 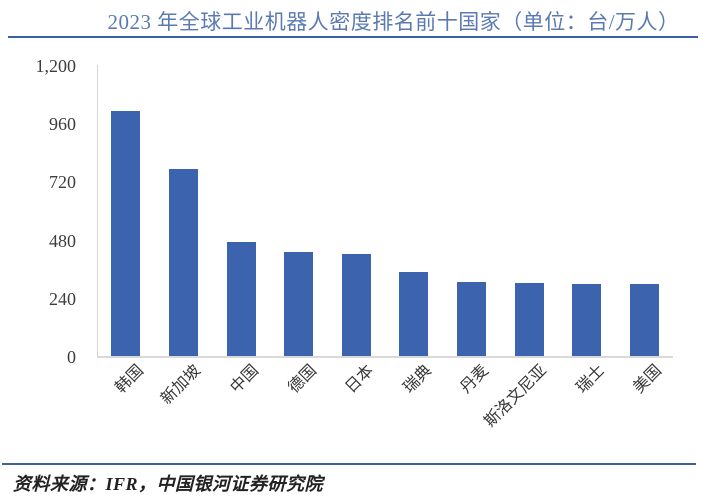 What do you see at coordinates (417, 379) in the screenshot?
I see `x-axis-label: 瑞典` at bounding box center [417, 379].